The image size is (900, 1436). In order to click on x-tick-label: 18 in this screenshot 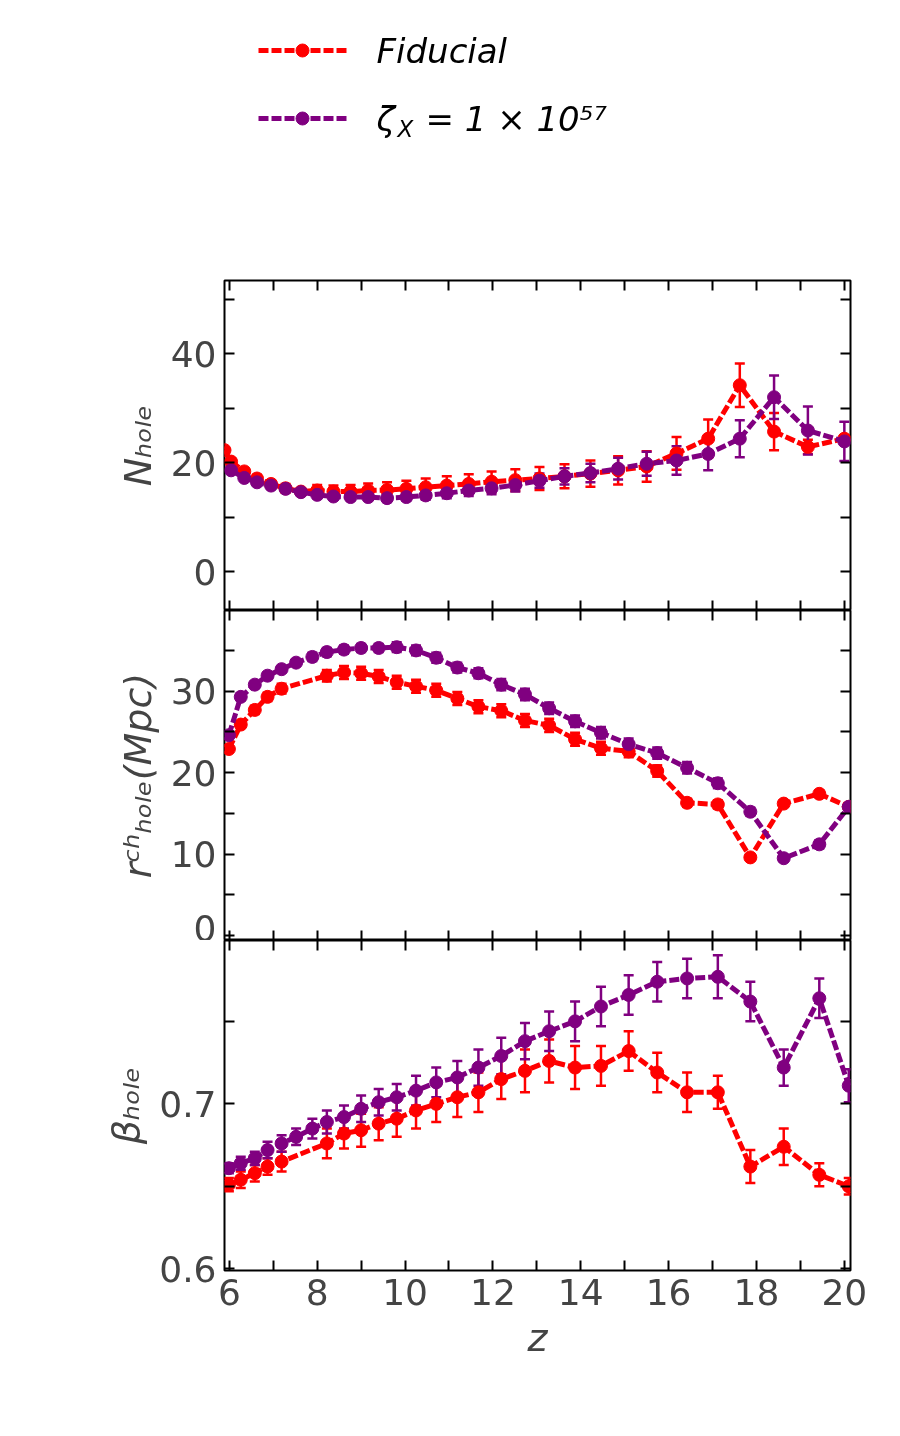, I will do `click(756, 1292)`.